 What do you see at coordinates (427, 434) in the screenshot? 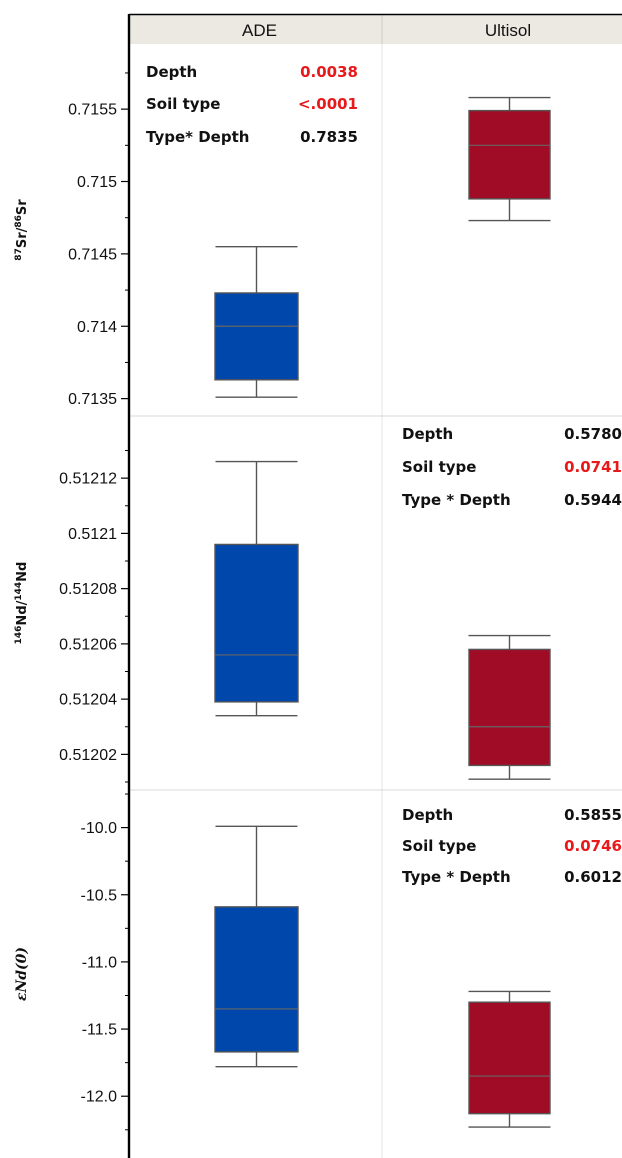
I see `stat-label-nd: Depth` at bounding box center [427, 434].